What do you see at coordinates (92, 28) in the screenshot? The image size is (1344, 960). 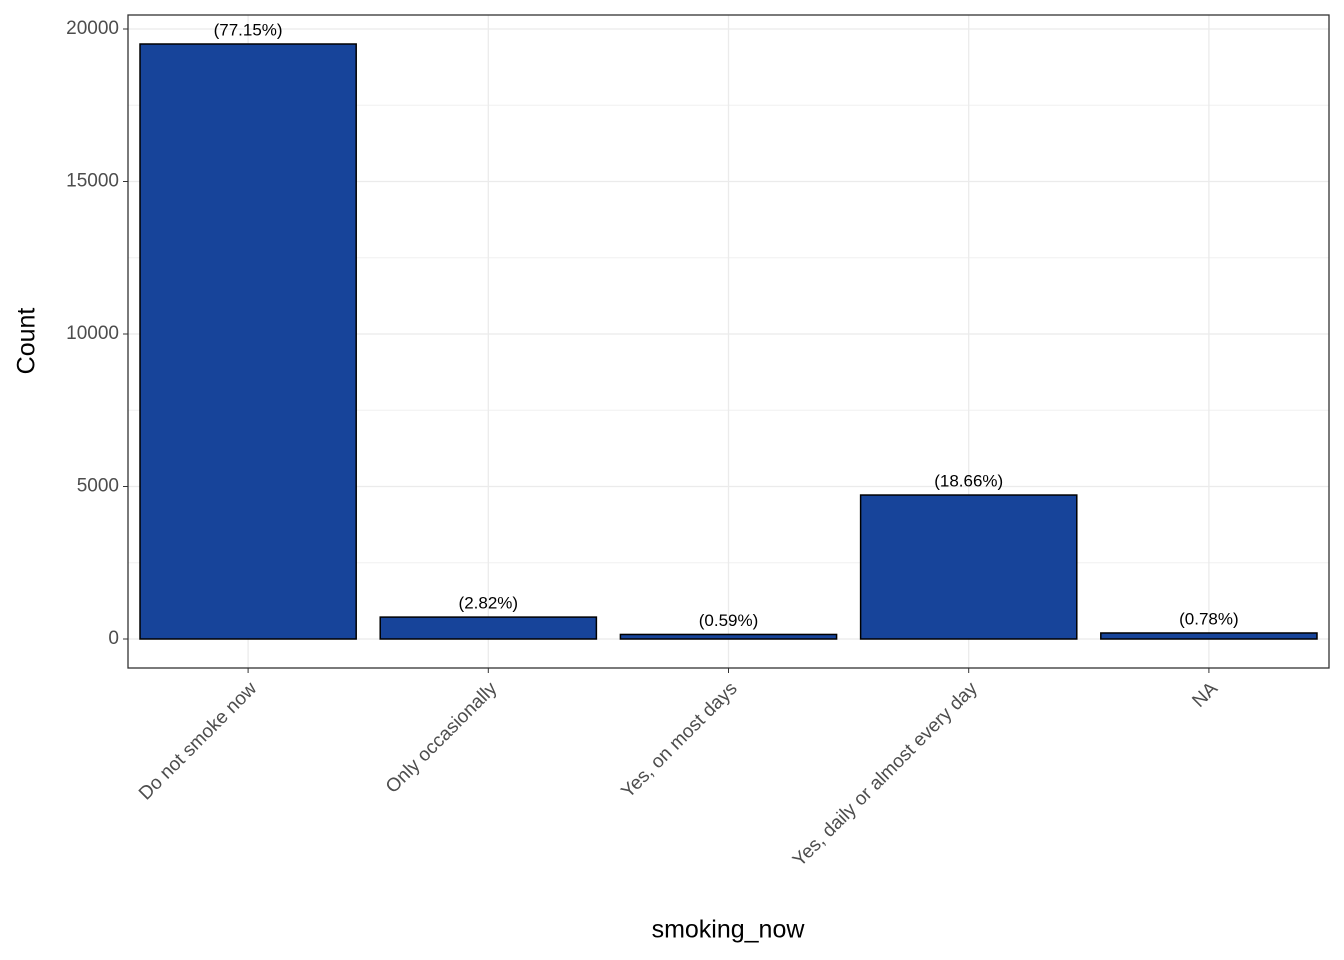 I see `y-tick-label: 20000` at bounding box center [92, 28].